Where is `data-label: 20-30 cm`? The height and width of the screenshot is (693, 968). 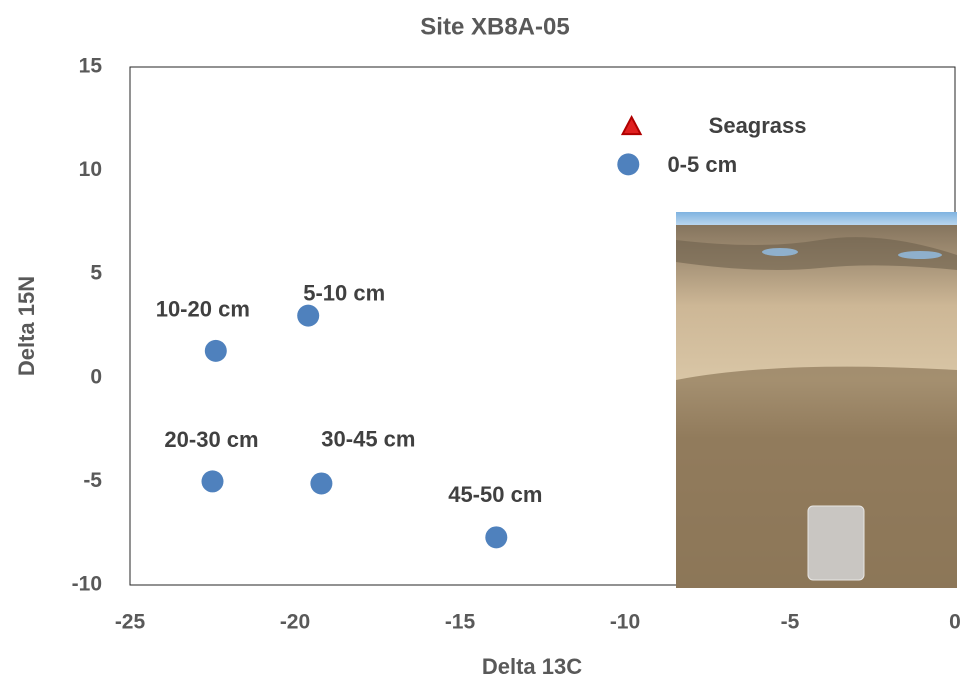
data-label: 20-30 cm is located at coordinates (211, 439).